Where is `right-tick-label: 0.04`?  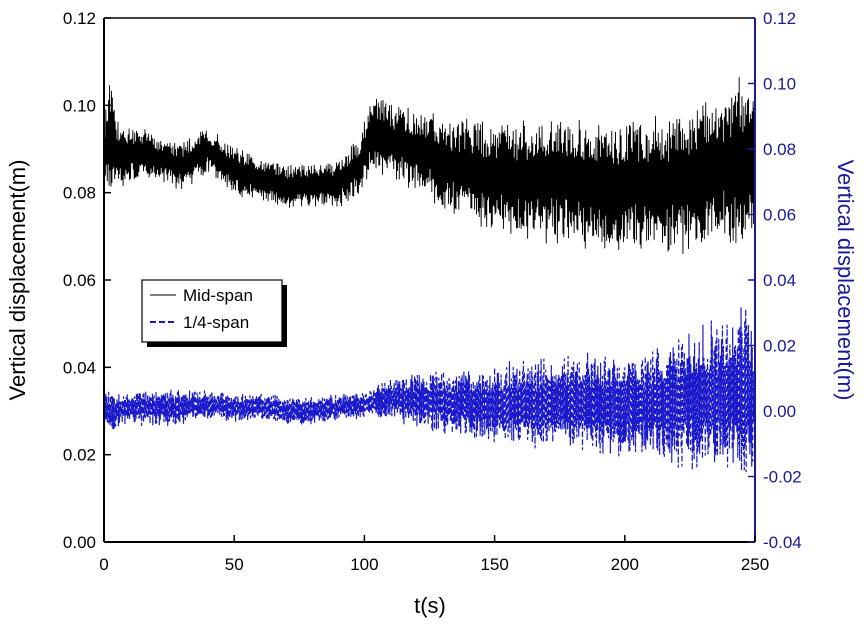
right-tick-label: 0.04 is located at coordinates (779, 280).